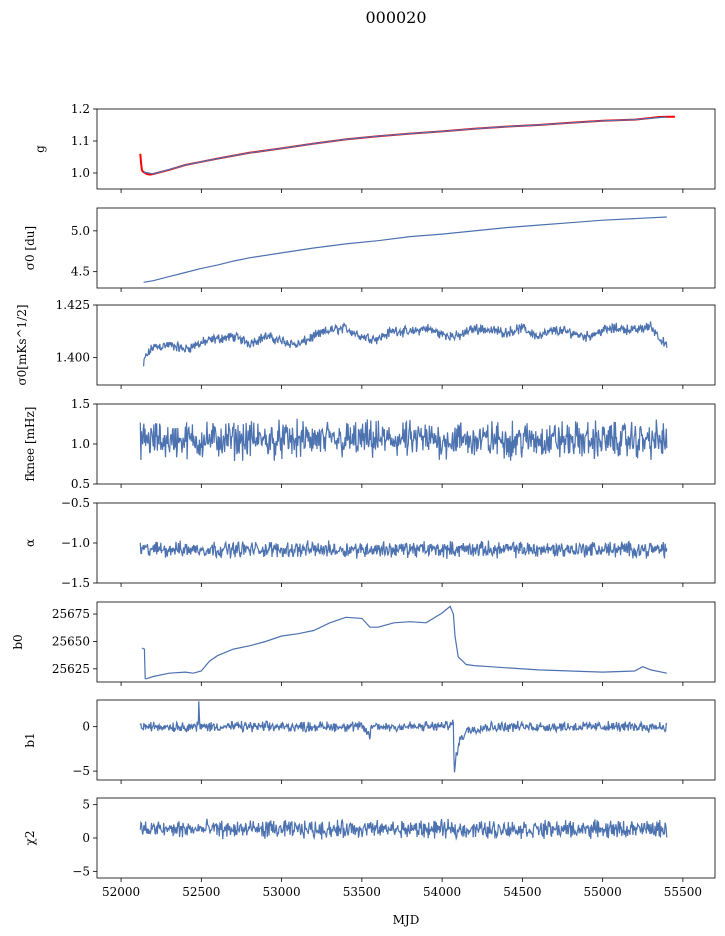 The height and width of the screenshot is (936, 725). What do you see at coordinates (80, 404) in the screenshot?
I see `y-tick-label: 1.5` at bounding box center [80, 404].